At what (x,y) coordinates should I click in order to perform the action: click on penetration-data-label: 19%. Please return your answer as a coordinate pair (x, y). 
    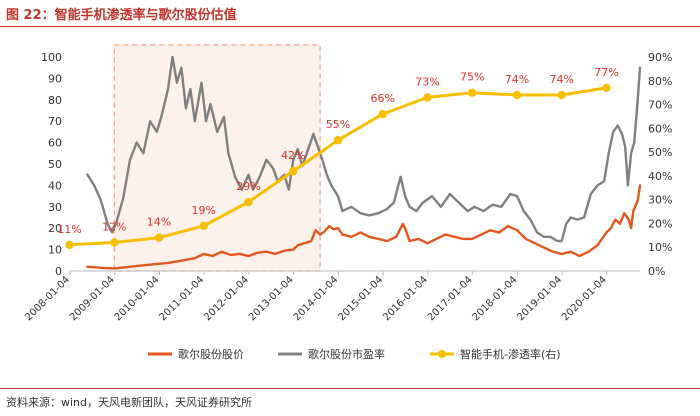
    Looking at the image, I should click on (204, 210).